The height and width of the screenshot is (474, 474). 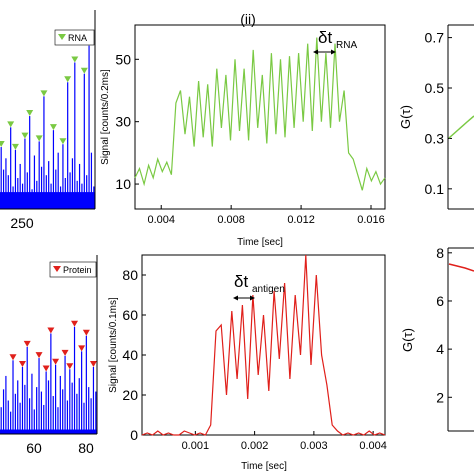 I want to click on left-top-legend-label: RNA, so click(x=77, y=38).